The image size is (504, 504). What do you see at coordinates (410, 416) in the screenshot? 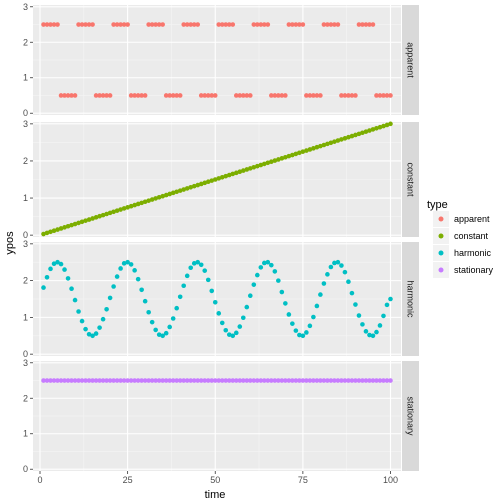
I see `facet-strip` at bounding box center [410, 416].